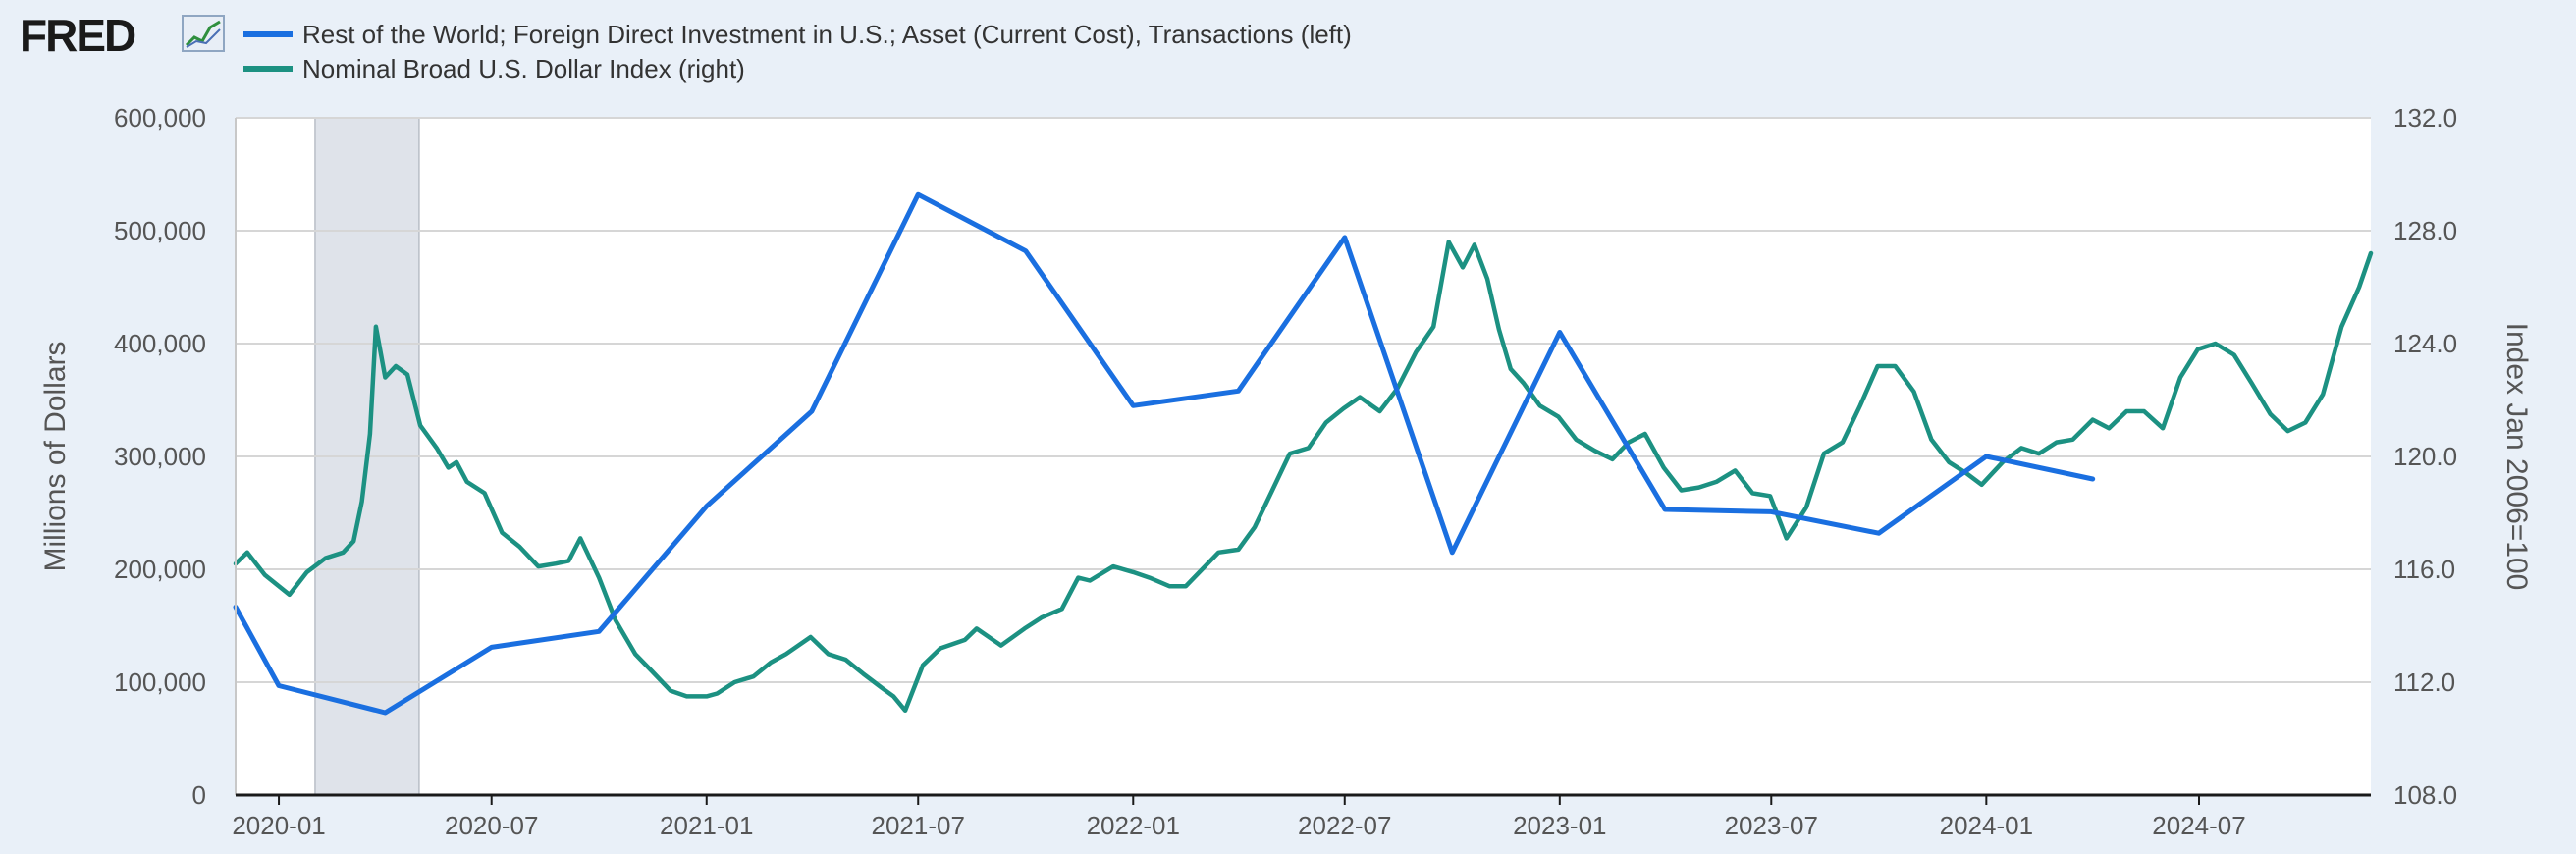 This screenshot has width=2576, height=854. I want to click on y-left-tick-label: 0, so click(199, 795).